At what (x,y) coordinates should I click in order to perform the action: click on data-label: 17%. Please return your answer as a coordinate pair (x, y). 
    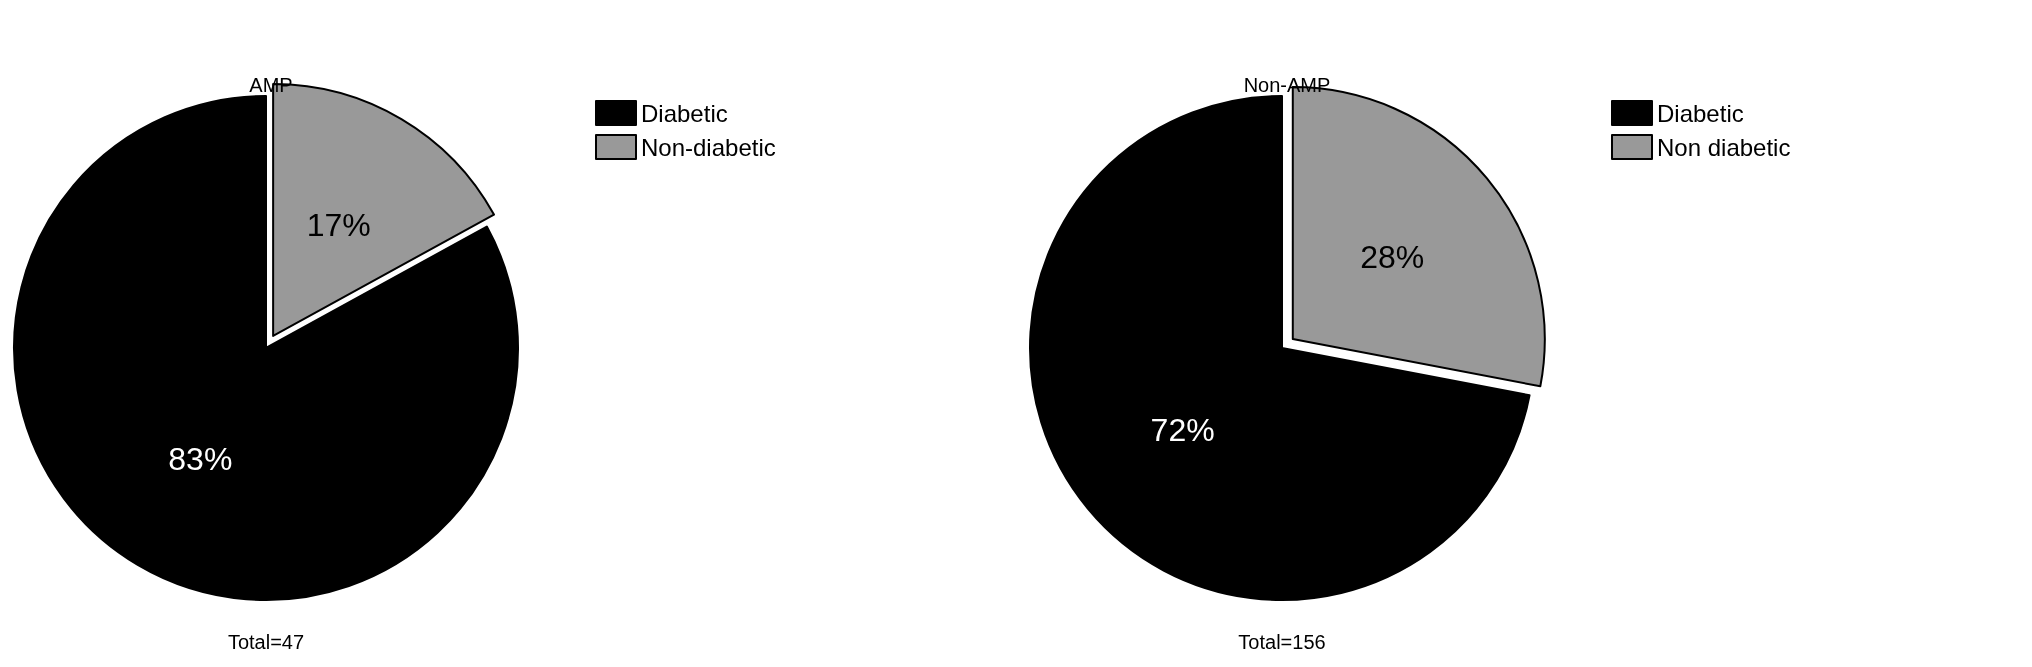
    Looking at the image, I should click on (338, 224).